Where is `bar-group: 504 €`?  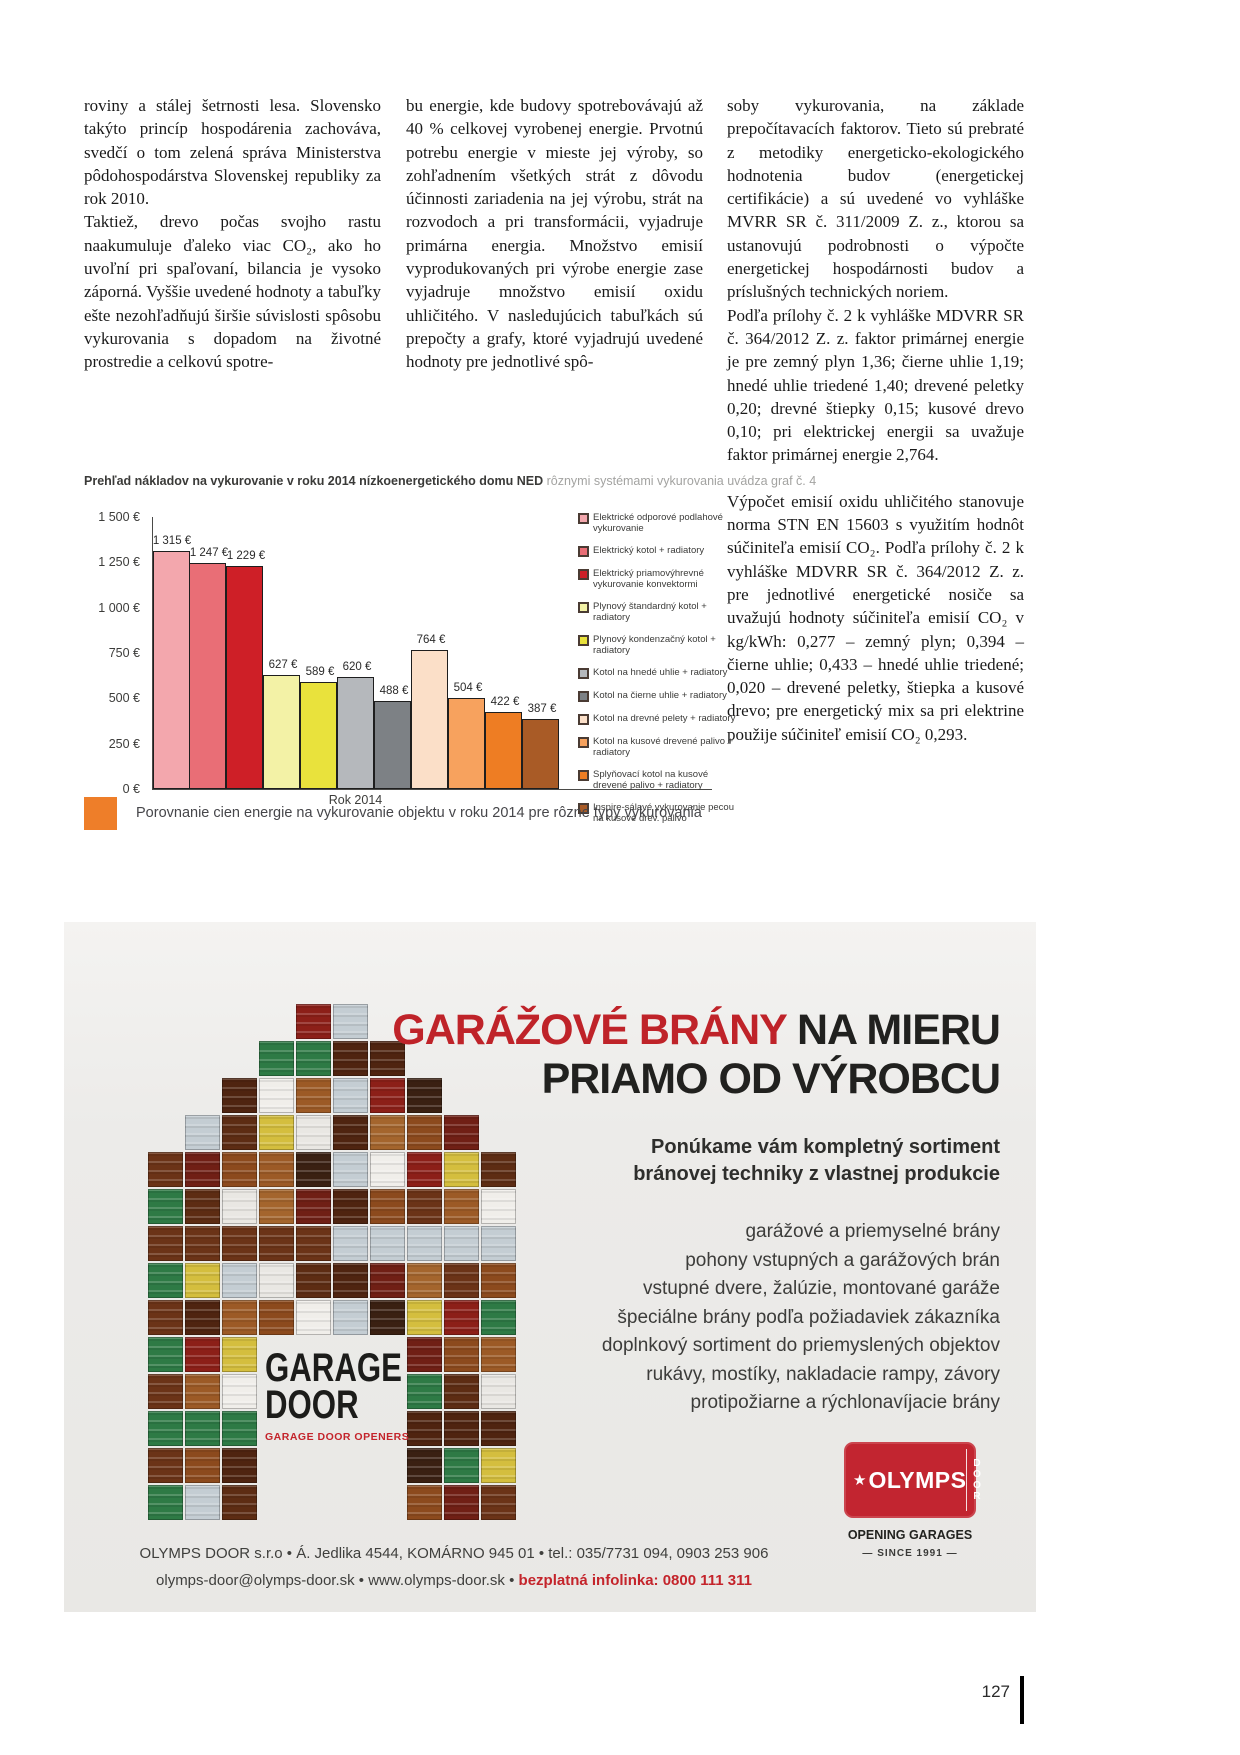 bar-group: 504 € is located at coordinates (467, 653).